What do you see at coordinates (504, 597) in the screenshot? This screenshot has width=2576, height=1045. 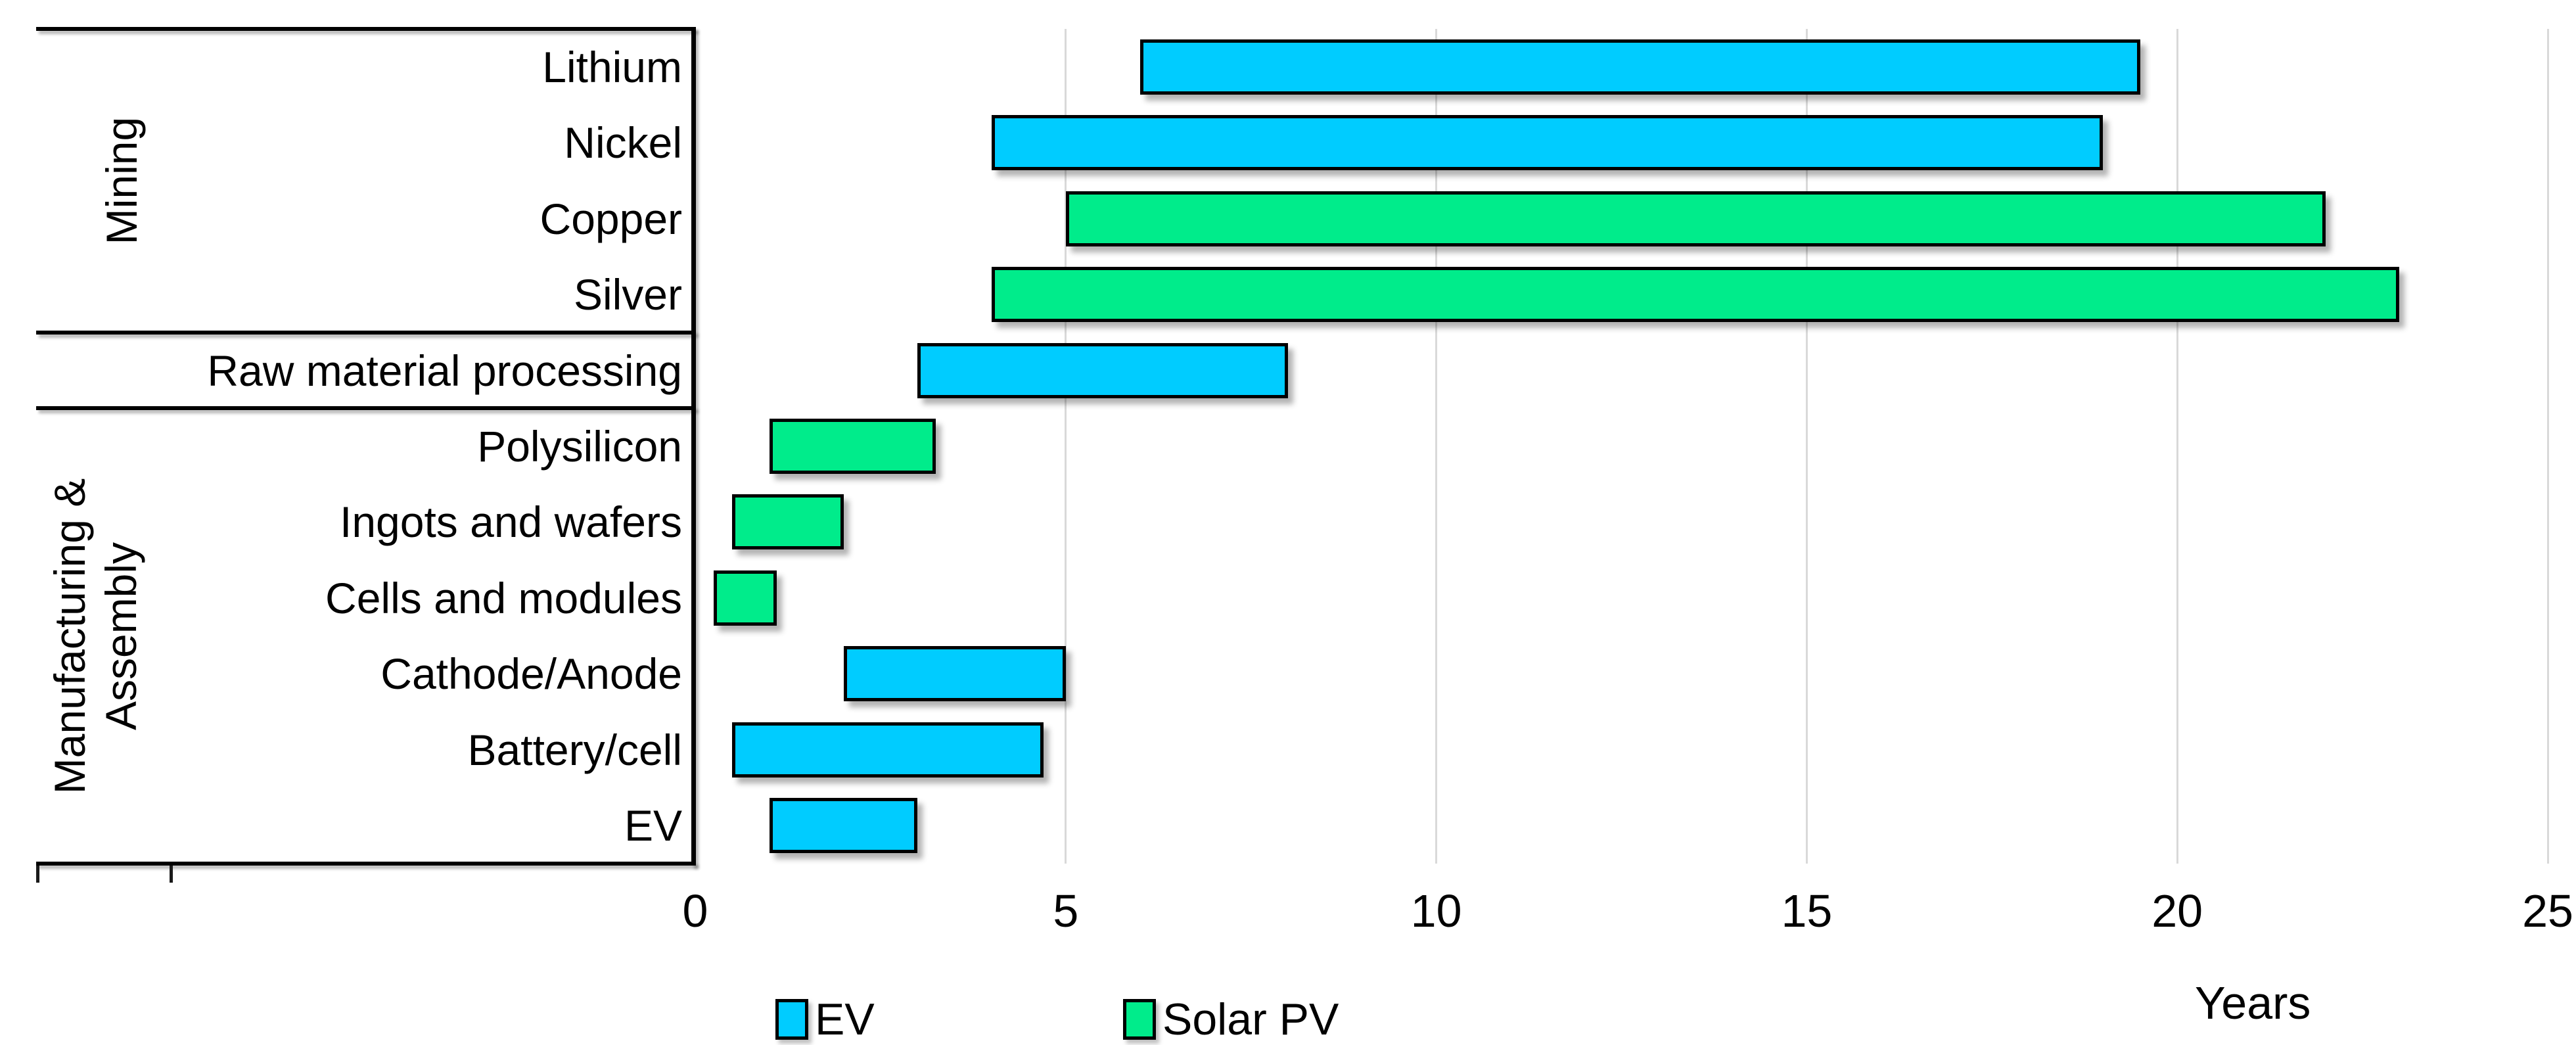 I see `category-label-cells-and-modules: Cells and modules` at bounding box center [504, 597].